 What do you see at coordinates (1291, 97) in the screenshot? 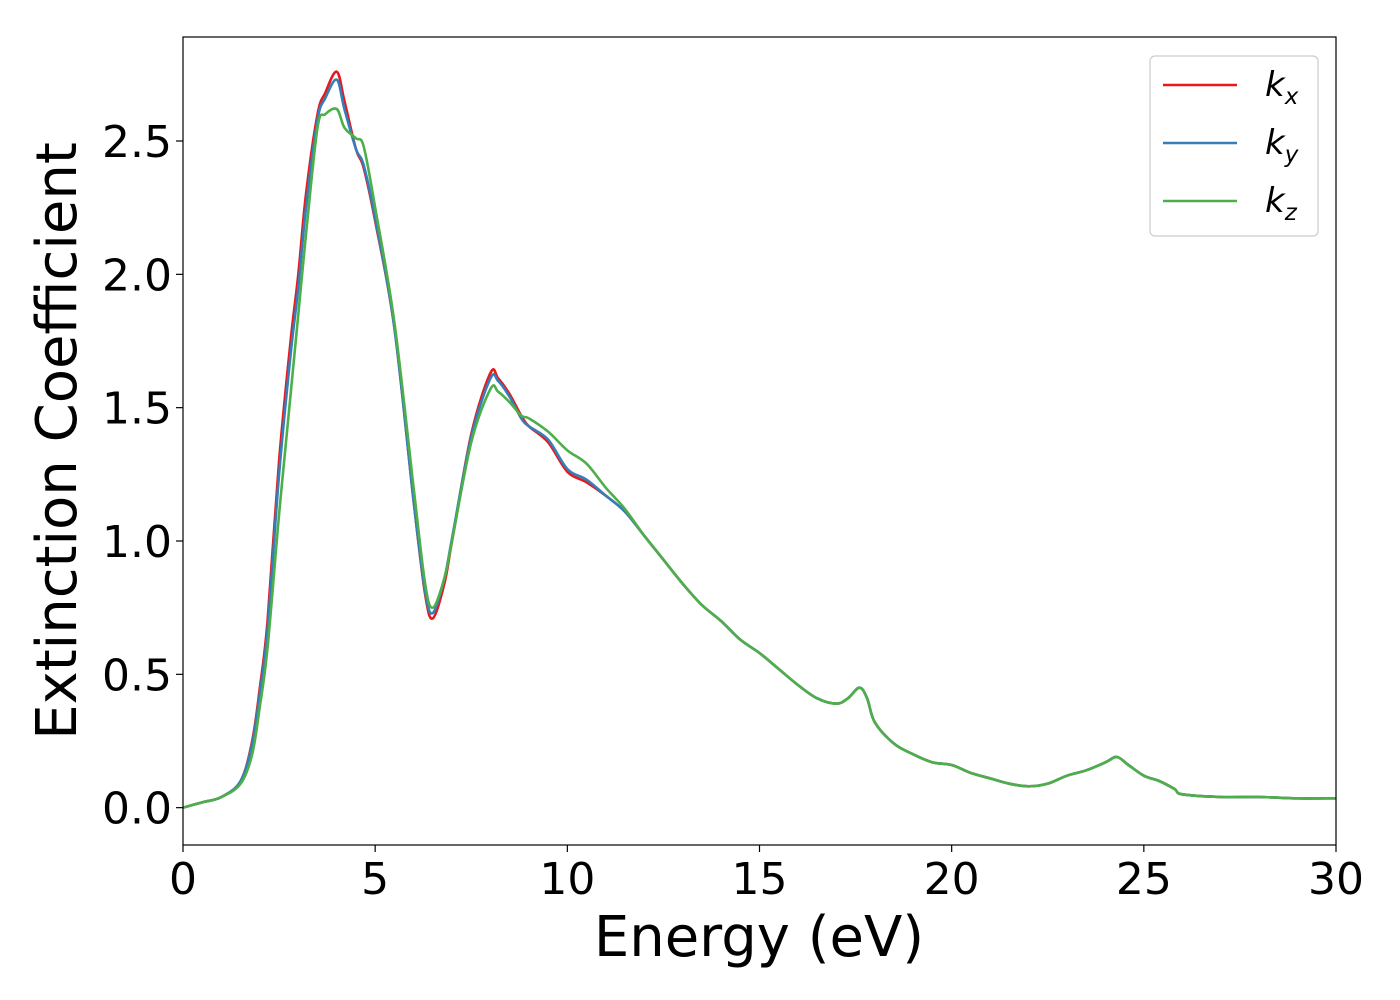
I see `legend-label-subscript: x` at bounding box center [1291, 97].